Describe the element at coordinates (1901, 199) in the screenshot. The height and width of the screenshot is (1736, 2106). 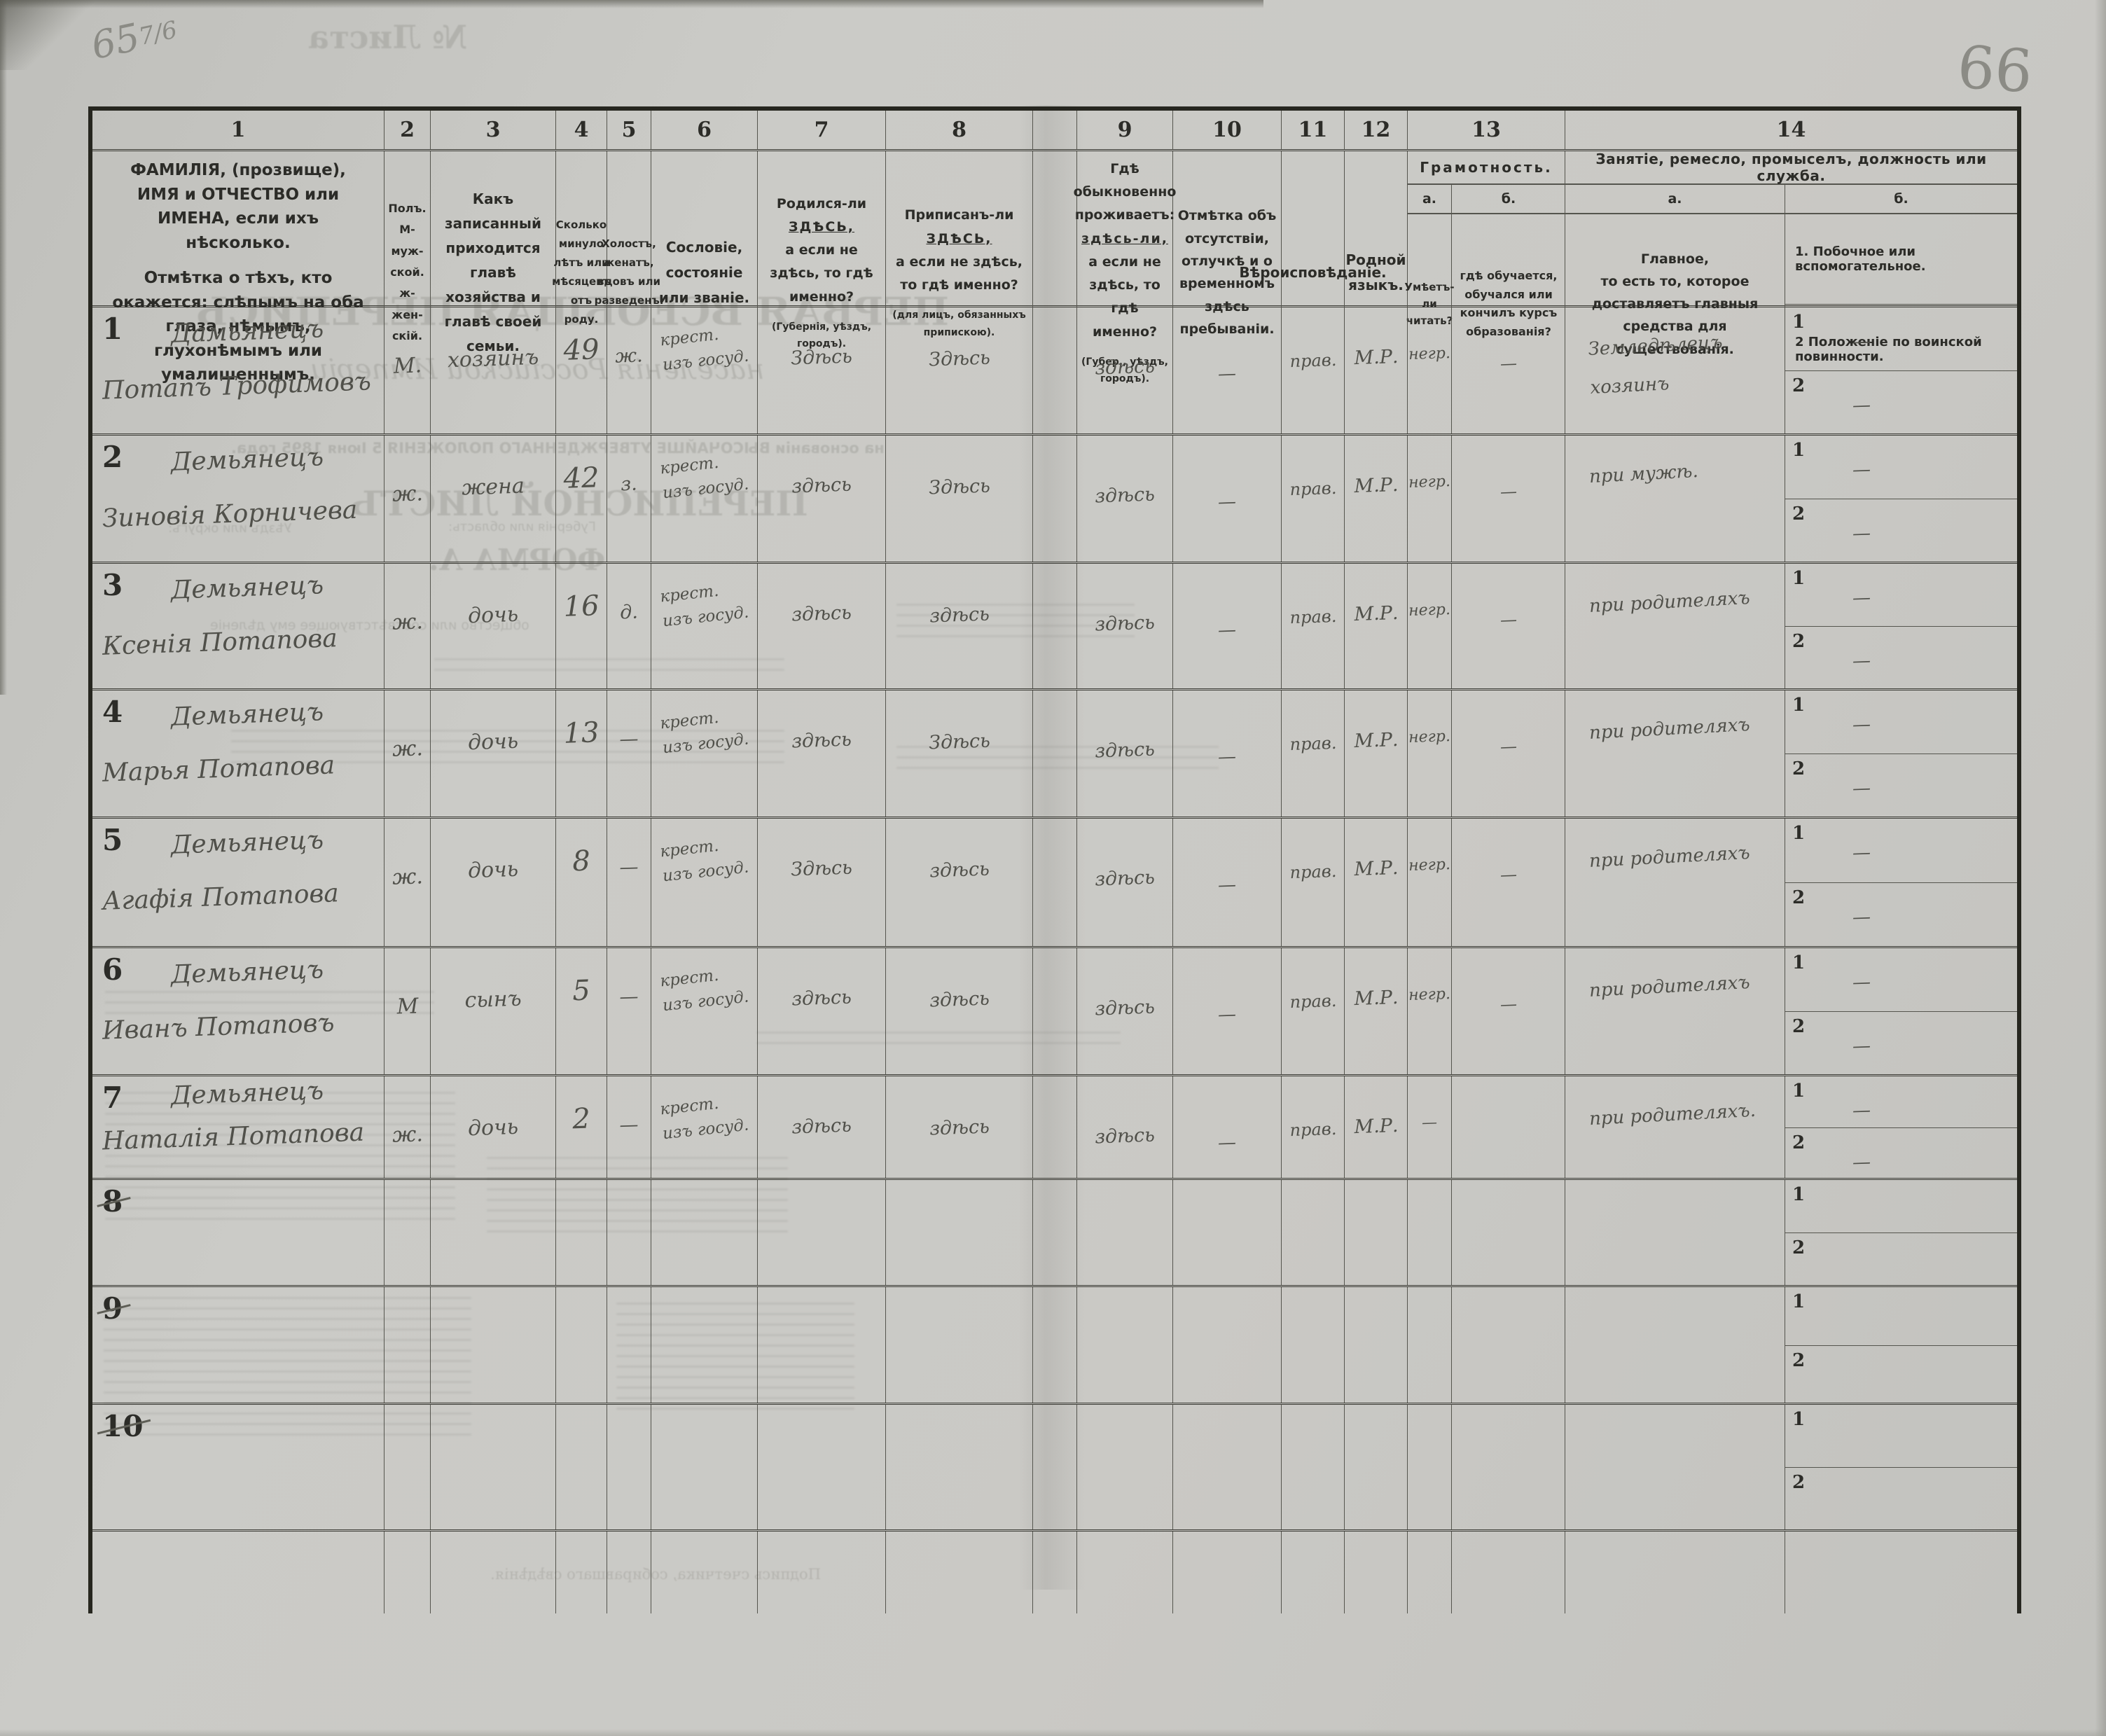
I see `header-occupation-b-label: б.` at that location.